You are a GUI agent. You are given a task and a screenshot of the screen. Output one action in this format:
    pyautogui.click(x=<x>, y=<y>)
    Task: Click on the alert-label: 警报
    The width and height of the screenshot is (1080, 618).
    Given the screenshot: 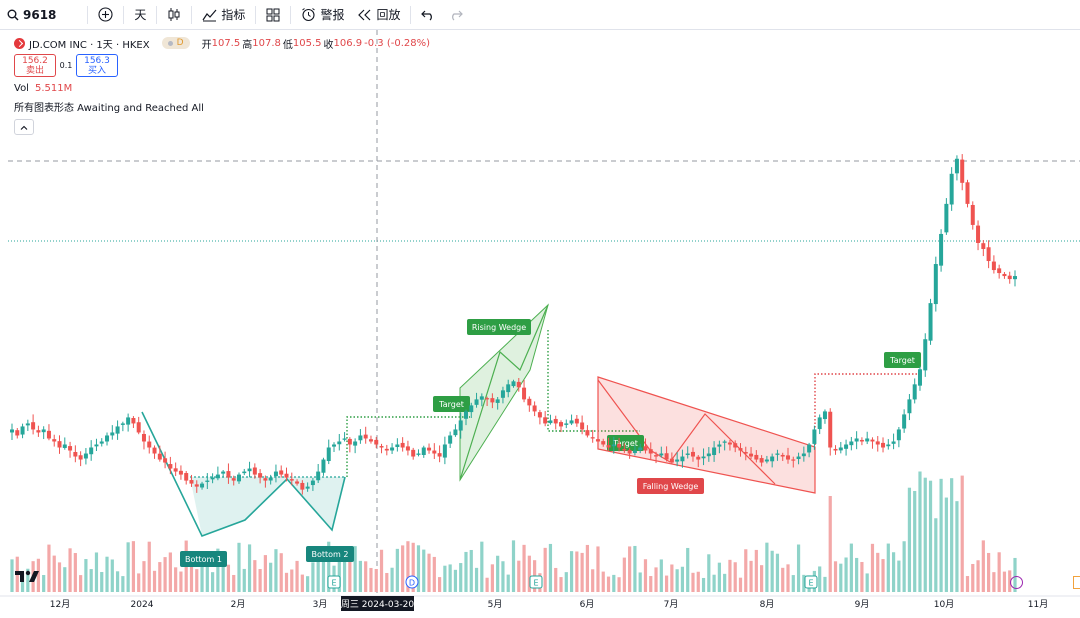 What is the action you would take?
    pyautogui.click(x=332, y=15)
    